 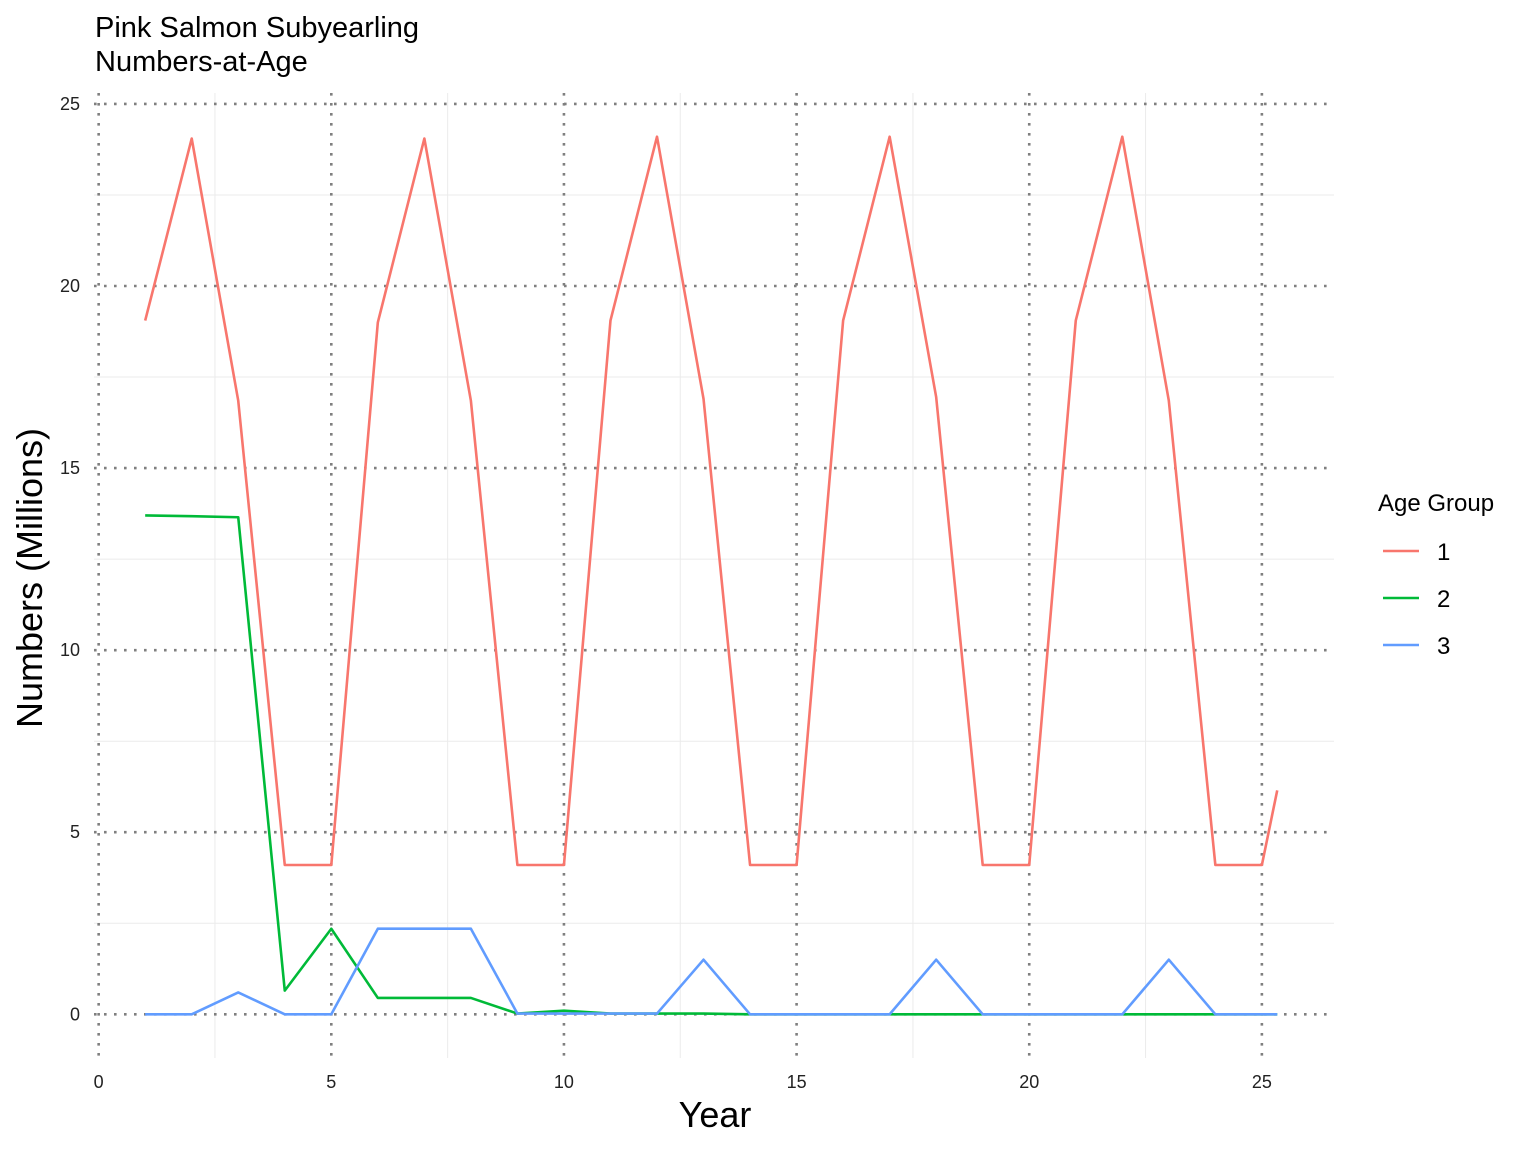 I want to click on legend: Age Group 1 2 3, so click(x=1436, y=575).